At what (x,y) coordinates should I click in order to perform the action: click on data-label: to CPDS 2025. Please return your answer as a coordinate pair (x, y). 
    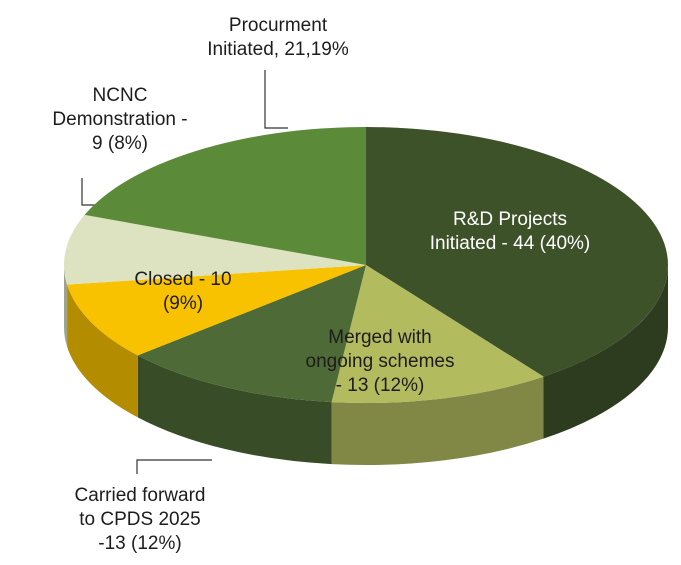
    Looking at the image, I should click on (139, 519).